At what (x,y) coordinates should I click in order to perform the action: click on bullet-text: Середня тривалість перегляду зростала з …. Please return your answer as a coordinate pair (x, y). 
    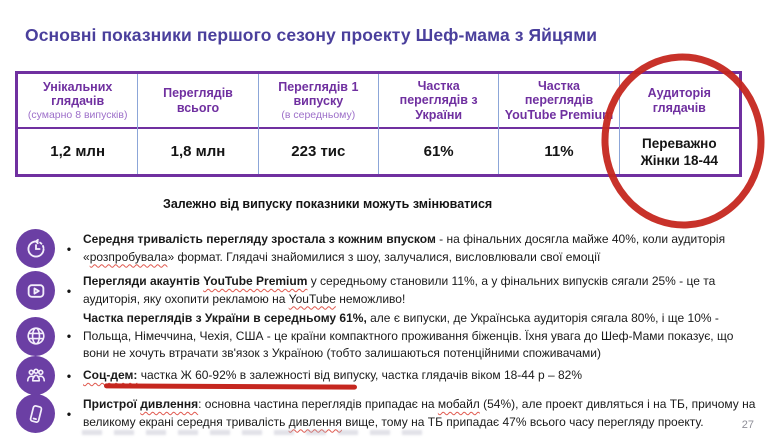
    Looking at the image, I should click on (420, 248).